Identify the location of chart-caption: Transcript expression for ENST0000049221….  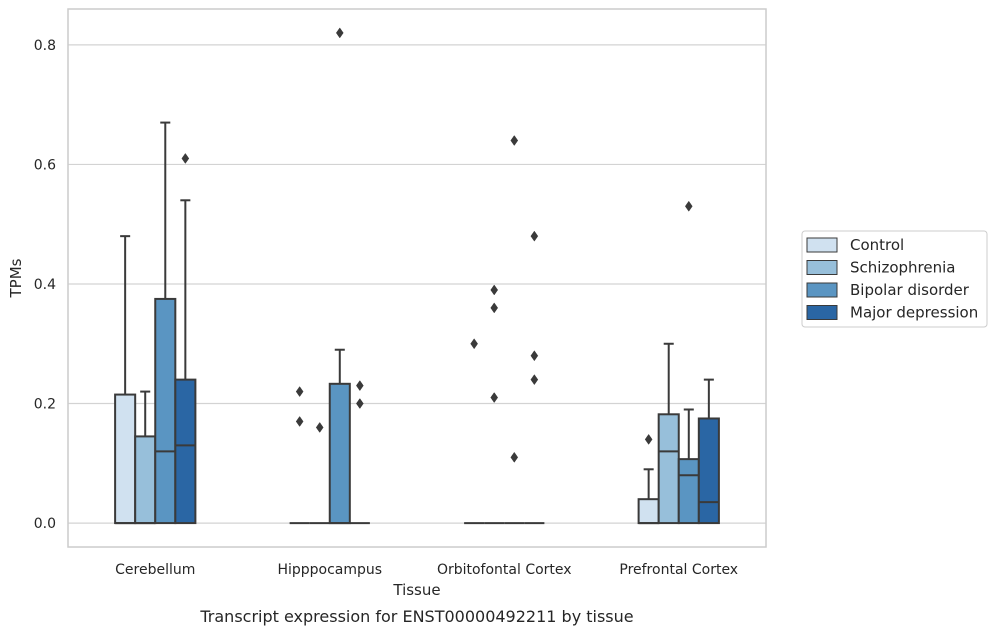
(416, 616).